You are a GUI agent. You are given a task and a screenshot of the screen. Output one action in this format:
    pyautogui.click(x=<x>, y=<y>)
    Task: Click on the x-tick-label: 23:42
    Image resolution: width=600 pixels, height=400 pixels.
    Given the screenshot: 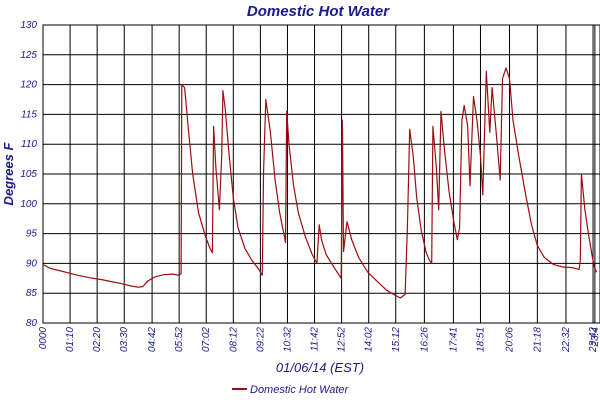 What is the action you would take?
    pyautogui.click(x=593, y=340)
    